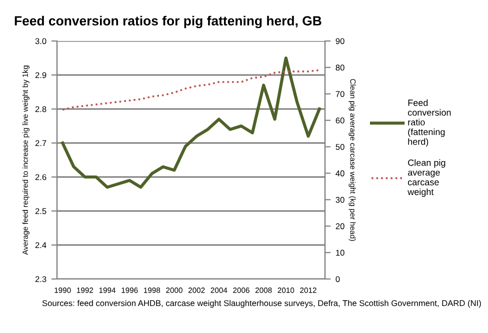  What do you see at coordinates (340, 226) in the screenshot?
I see `y2-tick-label: 20` at bounding box center [340, 226].